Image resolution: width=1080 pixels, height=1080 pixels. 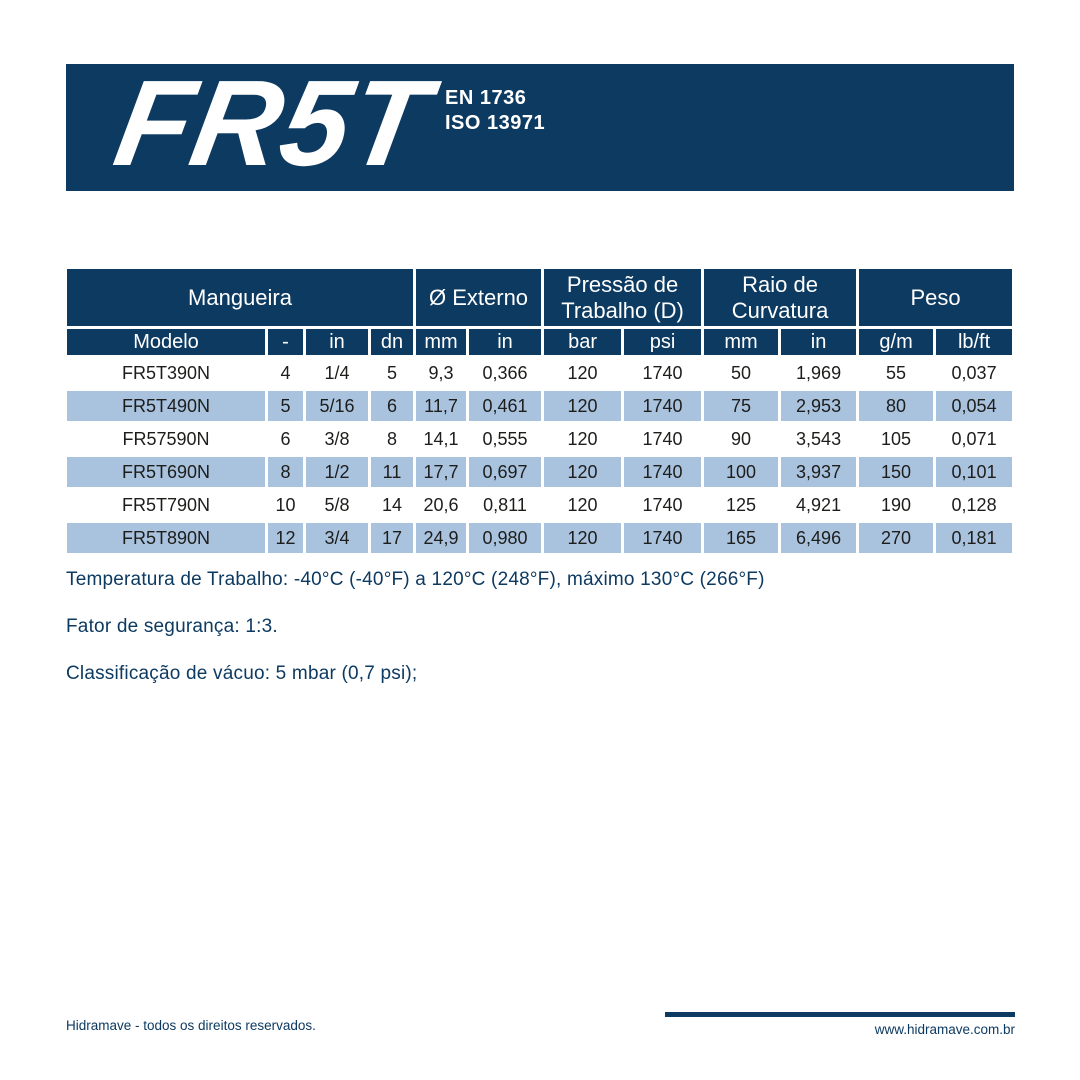 What do you see at coordinates (741, 439) in the screenshot?
I see `data-cell: 90` at bounding box center [741, 439].